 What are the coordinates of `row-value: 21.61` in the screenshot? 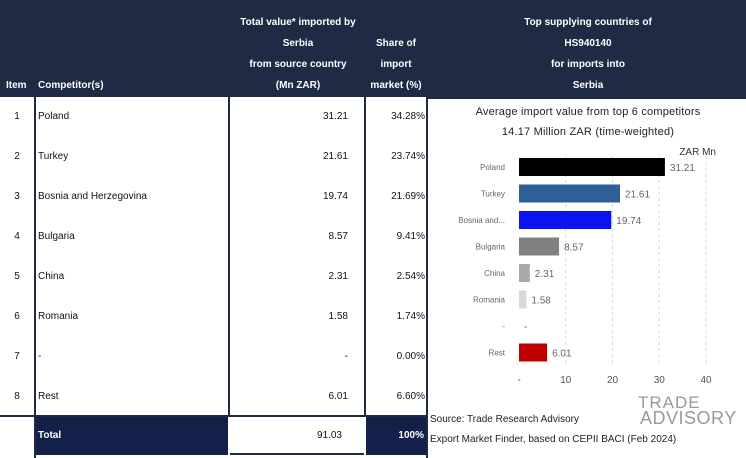 It's located at (335, 156).